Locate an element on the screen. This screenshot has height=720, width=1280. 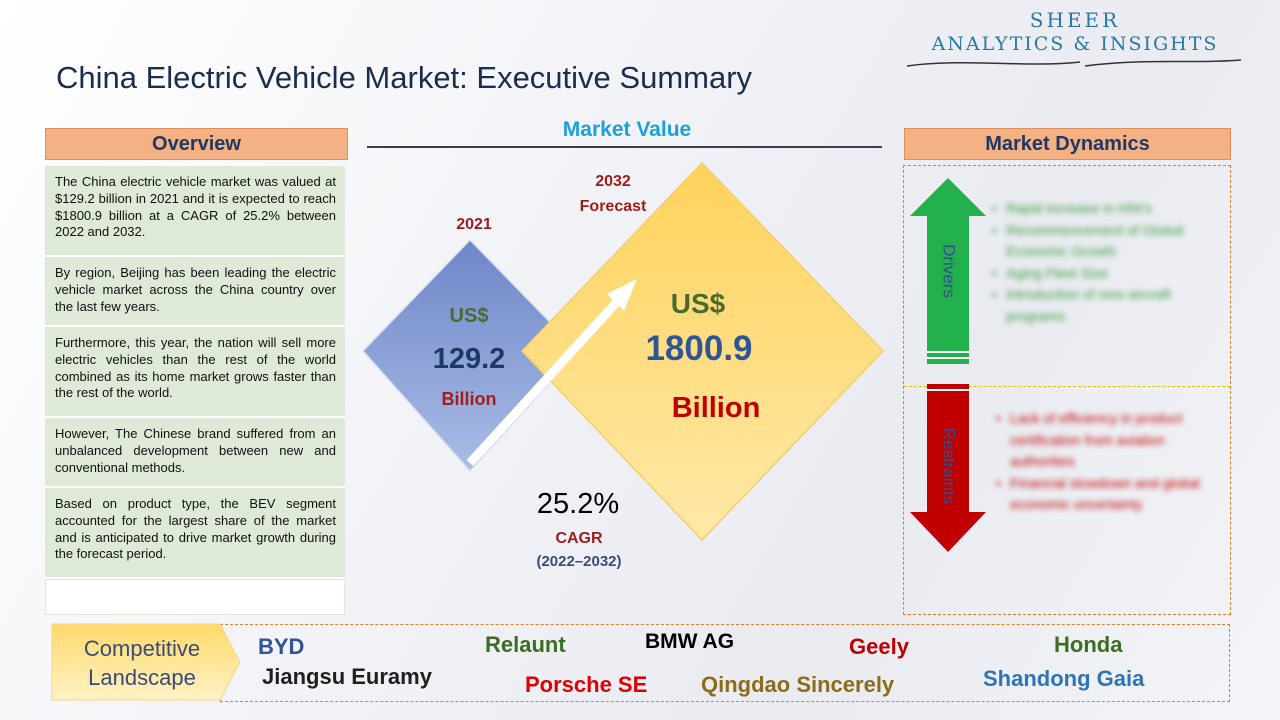
drivers-arrow-icon is located at coordinates (948, 271).